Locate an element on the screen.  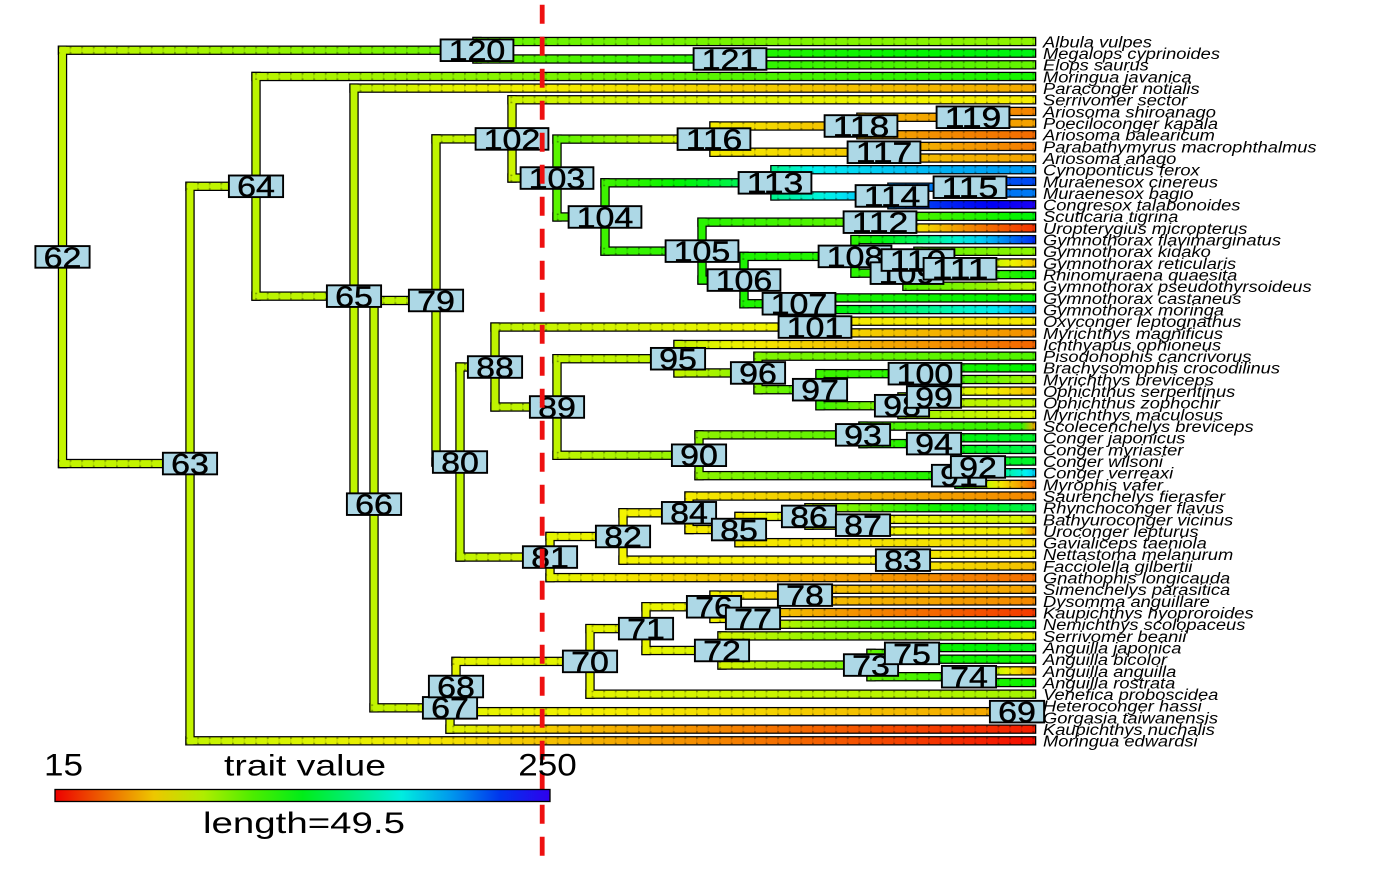
svg-text: 103 is located at coordinates (557, 179).